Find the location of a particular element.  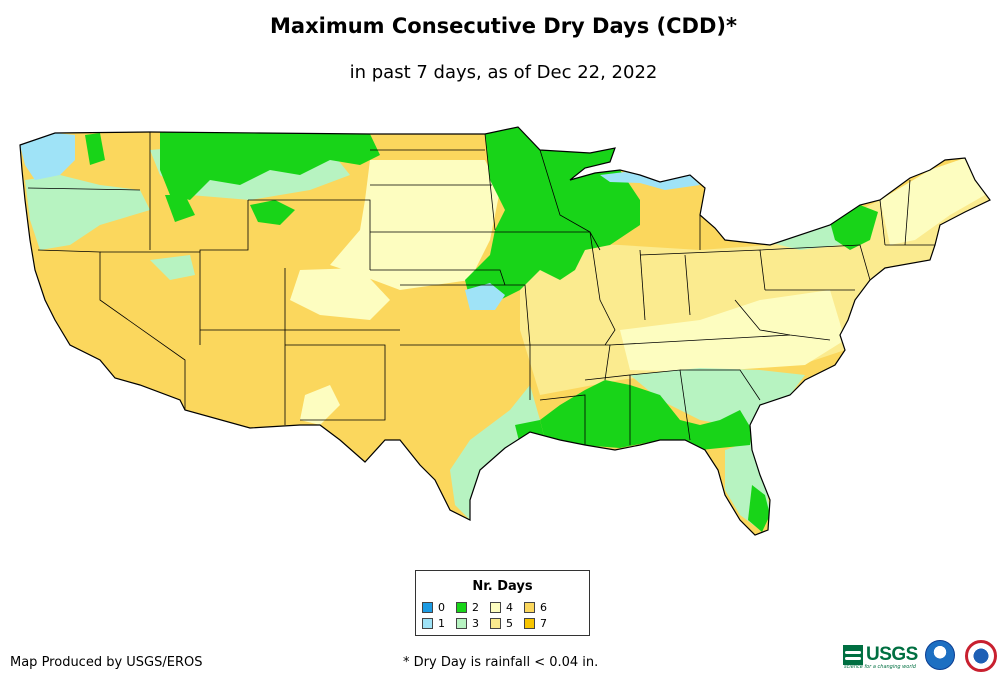

legend-item: 0 is located at coordinates (439, 607).